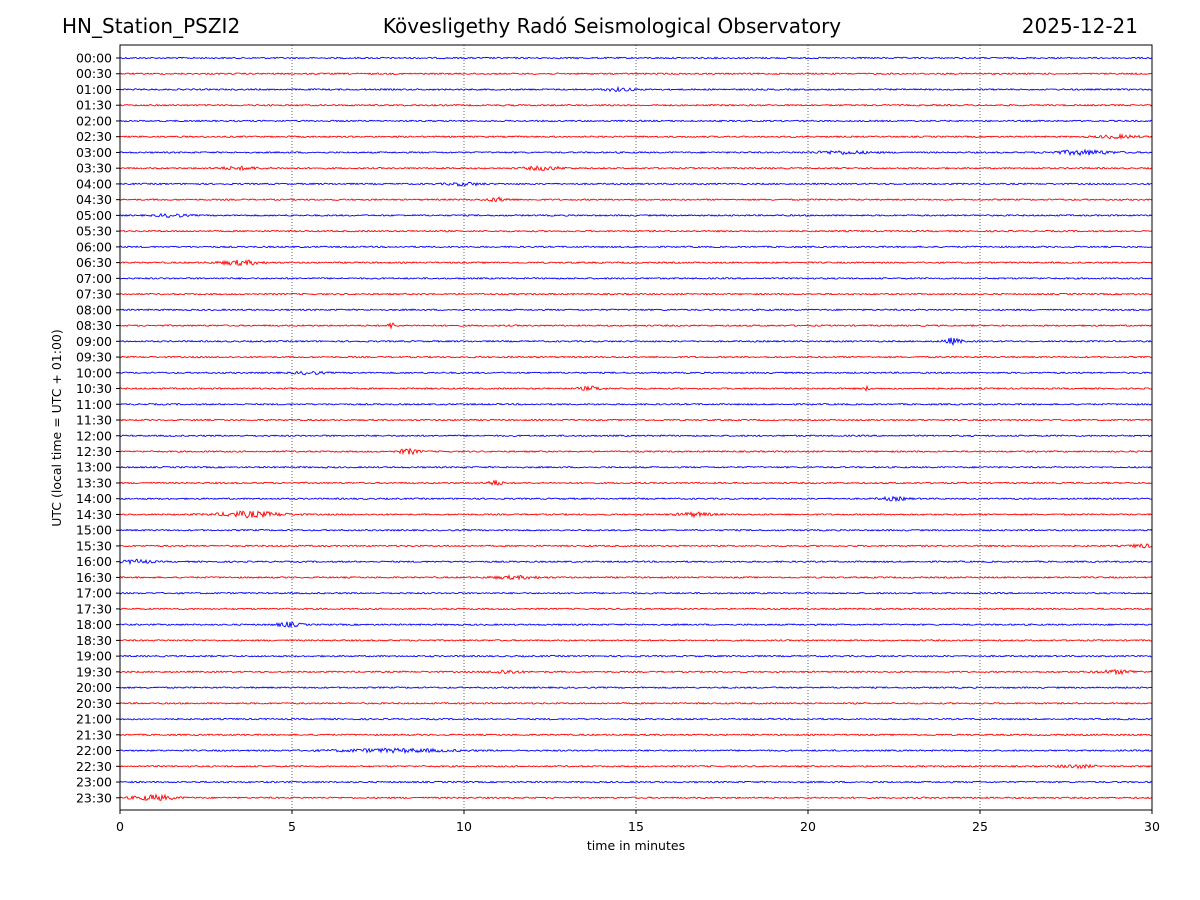 Image resolution: width=1200 pixels, height=900 pixels. Describe the element at coordinates (94, 105) in the screenshot. I see `y-tick-label: 01:30` at that location.